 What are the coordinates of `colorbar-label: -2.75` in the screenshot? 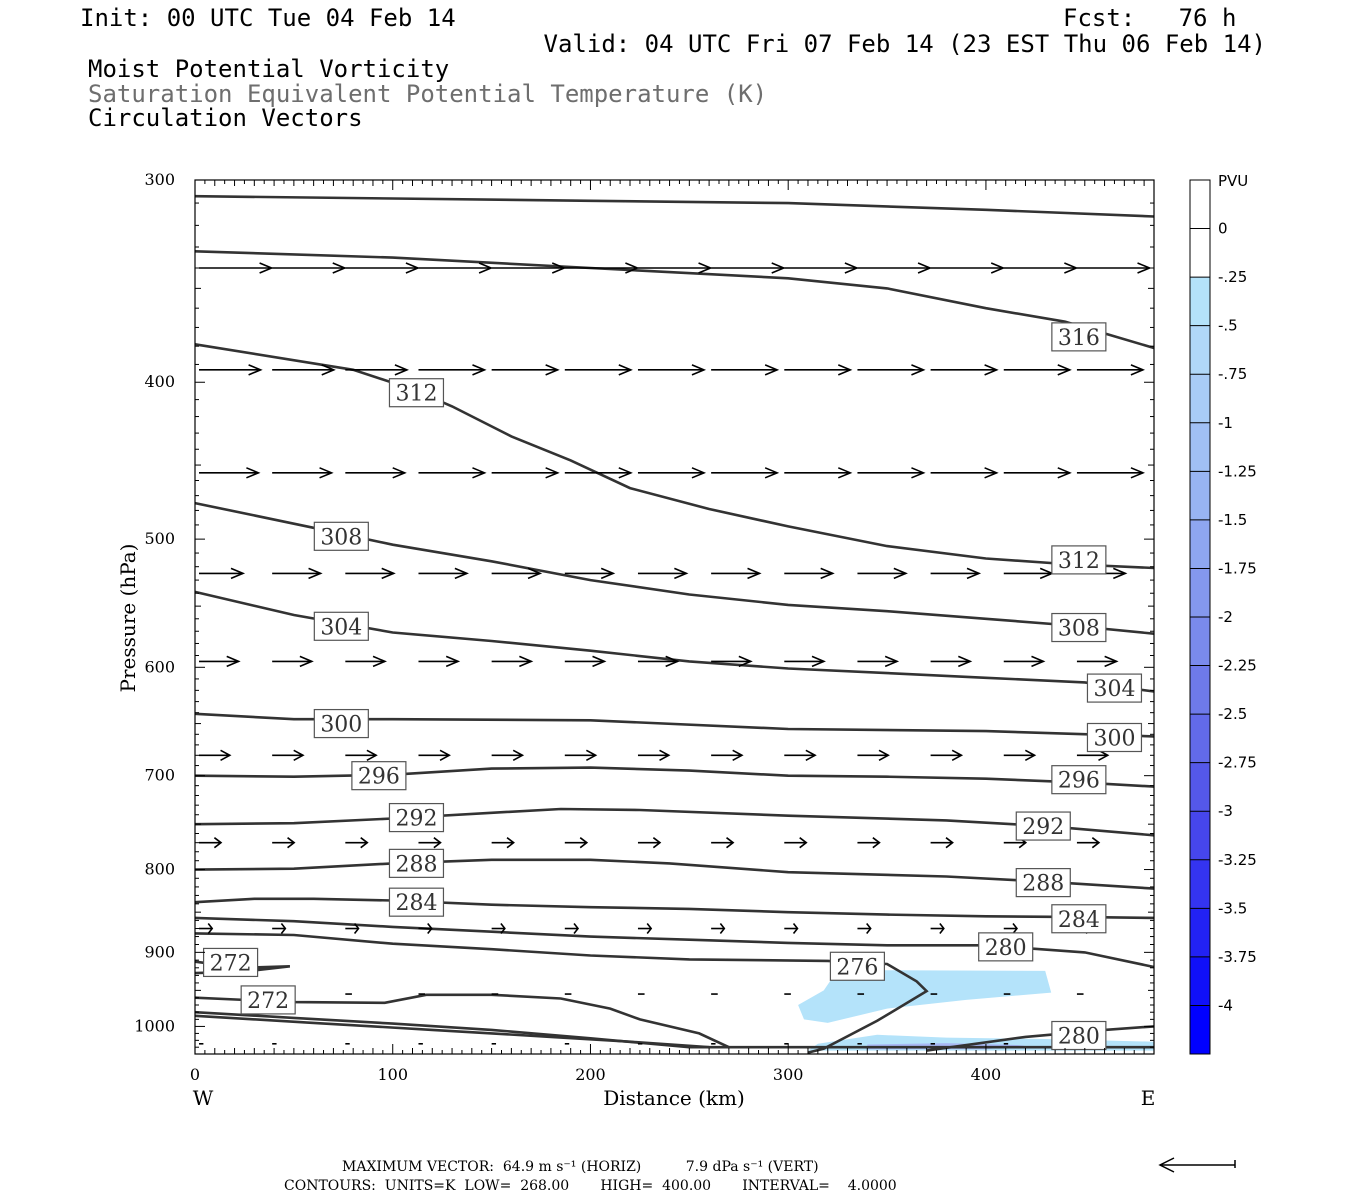 It's located at (1237, 763).